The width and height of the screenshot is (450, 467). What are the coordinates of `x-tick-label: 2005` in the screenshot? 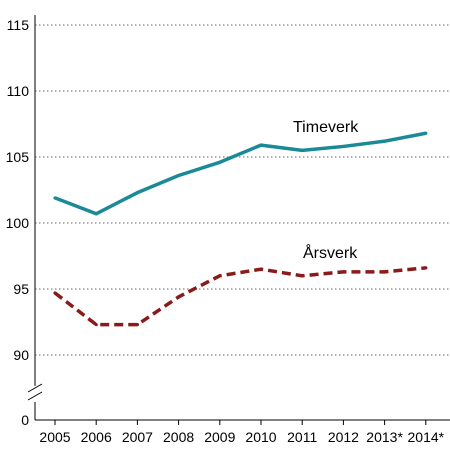 It's located at (54, 437).